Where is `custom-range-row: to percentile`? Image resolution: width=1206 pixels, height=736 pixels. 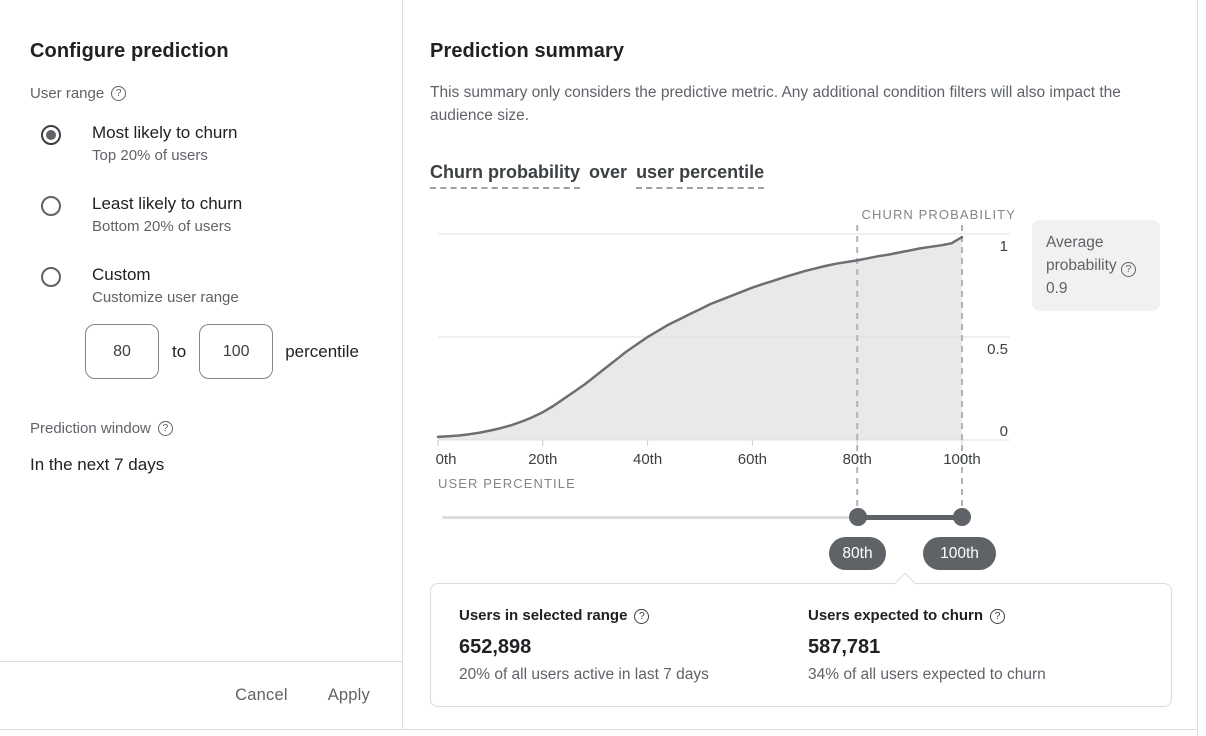 custom-range-row: to percentile is located at coordinates (222, 351).